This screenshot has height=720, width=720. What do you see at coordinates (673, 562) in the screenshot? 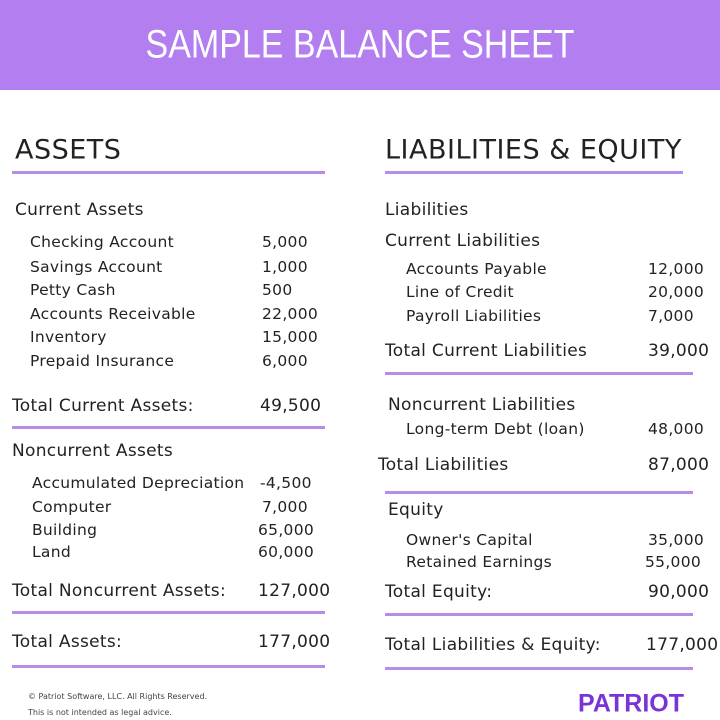
I see `item-value: 55,000` at bounding box center [673, 562].